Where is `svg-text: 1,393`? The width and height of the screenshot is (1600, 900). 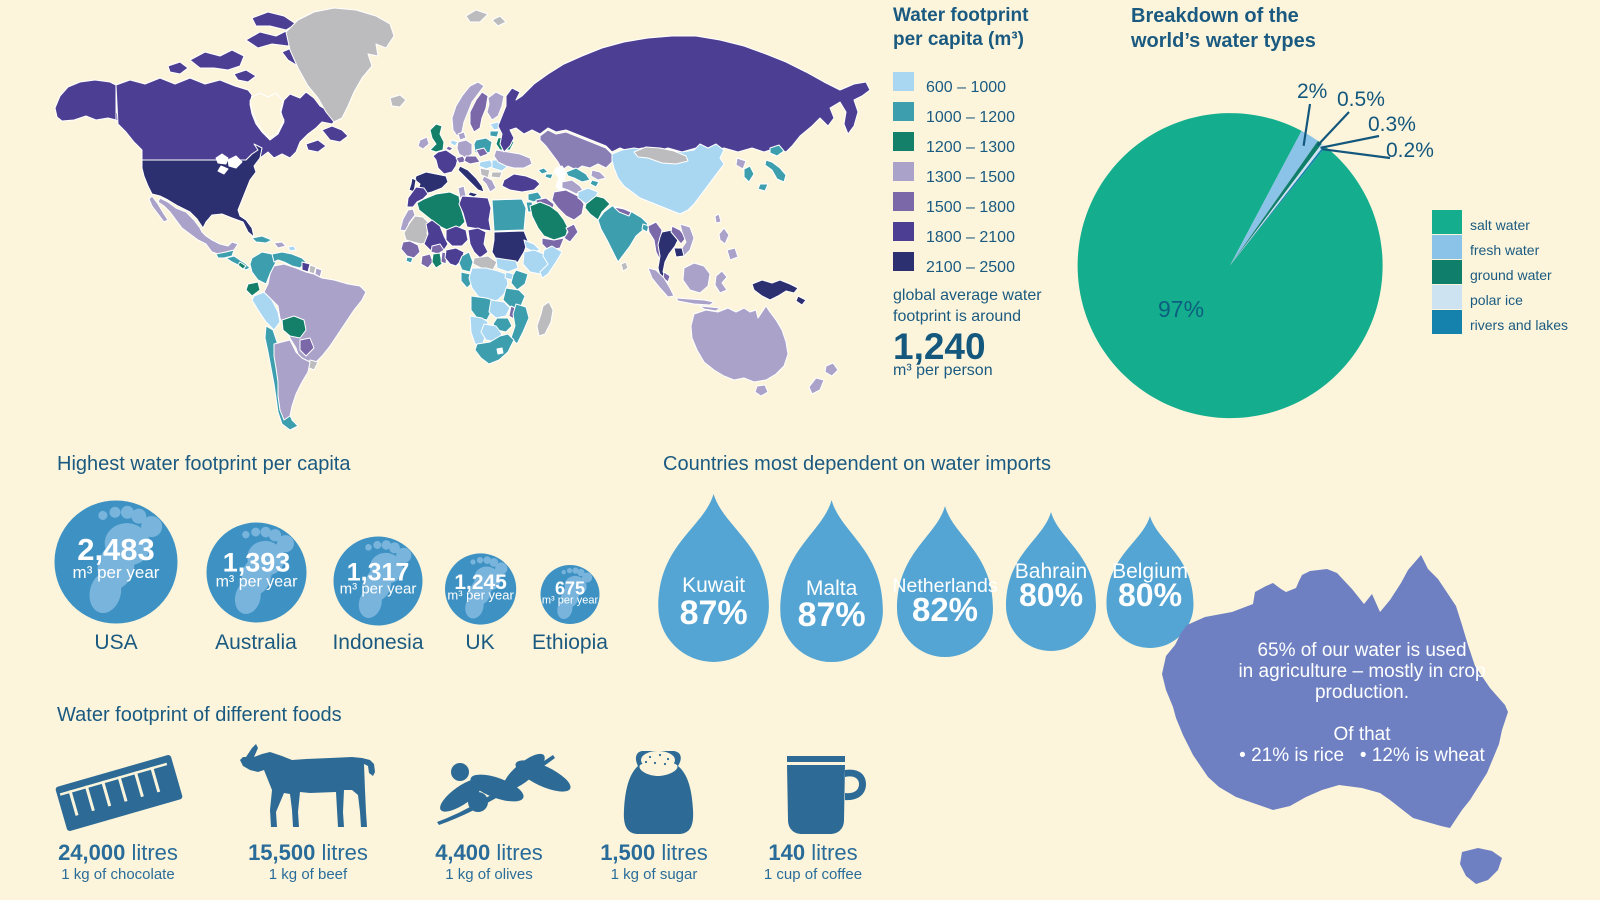
svg-text: 1,393 is located at coordinates (257, 563).